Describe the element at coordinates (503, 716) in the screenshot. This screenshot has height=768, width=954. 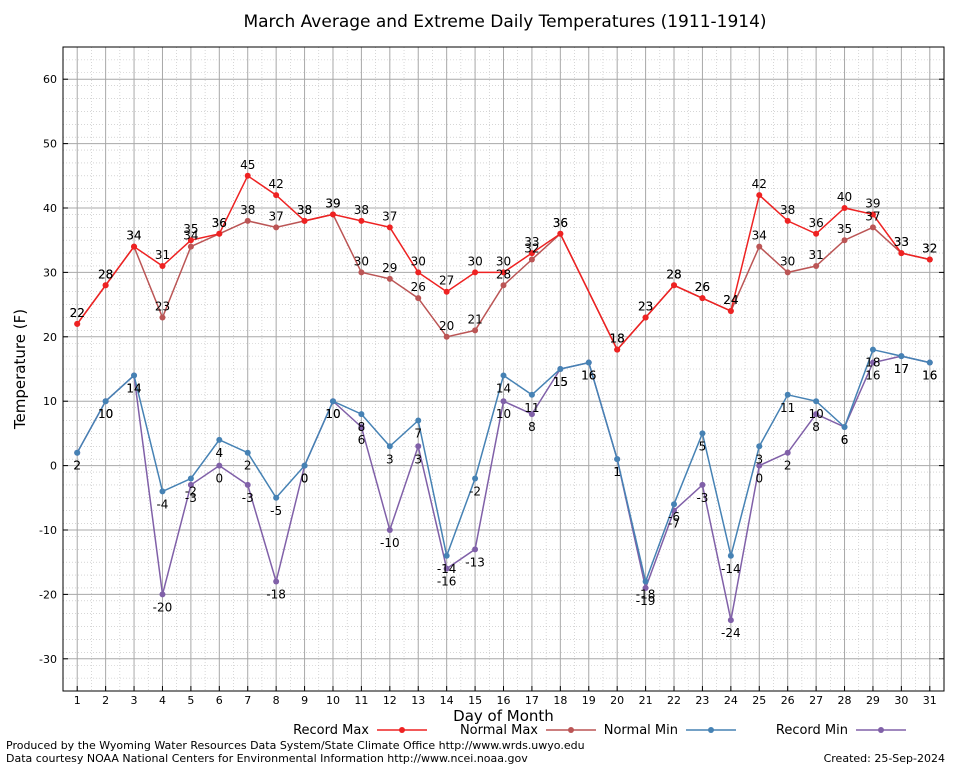
I see `x-axis-label: Day of Month` at that location.